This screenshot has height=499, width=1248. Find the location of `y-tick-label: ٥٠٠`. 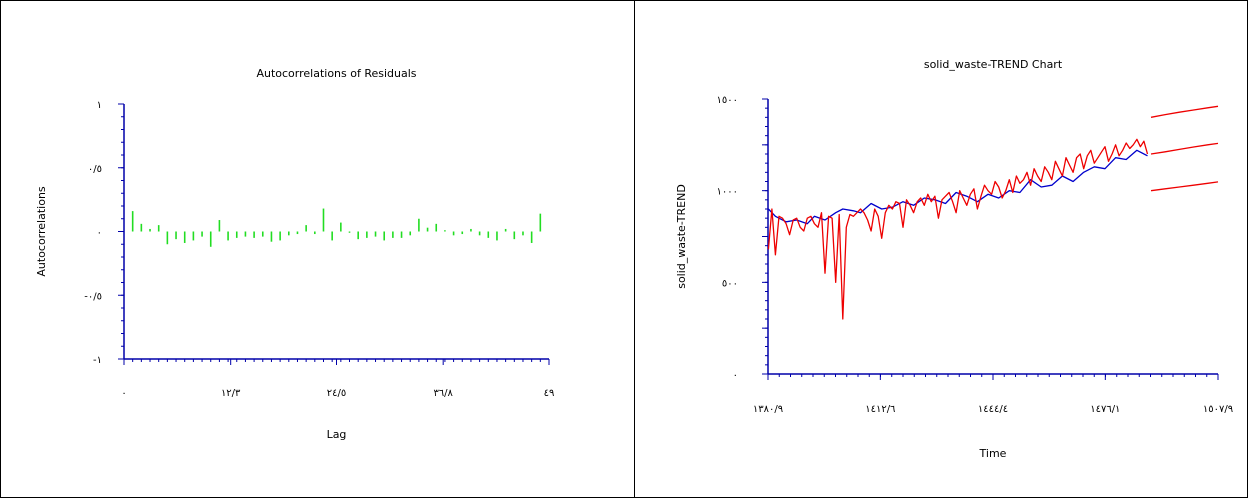

y-tick-label: ٥٠٠ is located at coordinates (730, 283).